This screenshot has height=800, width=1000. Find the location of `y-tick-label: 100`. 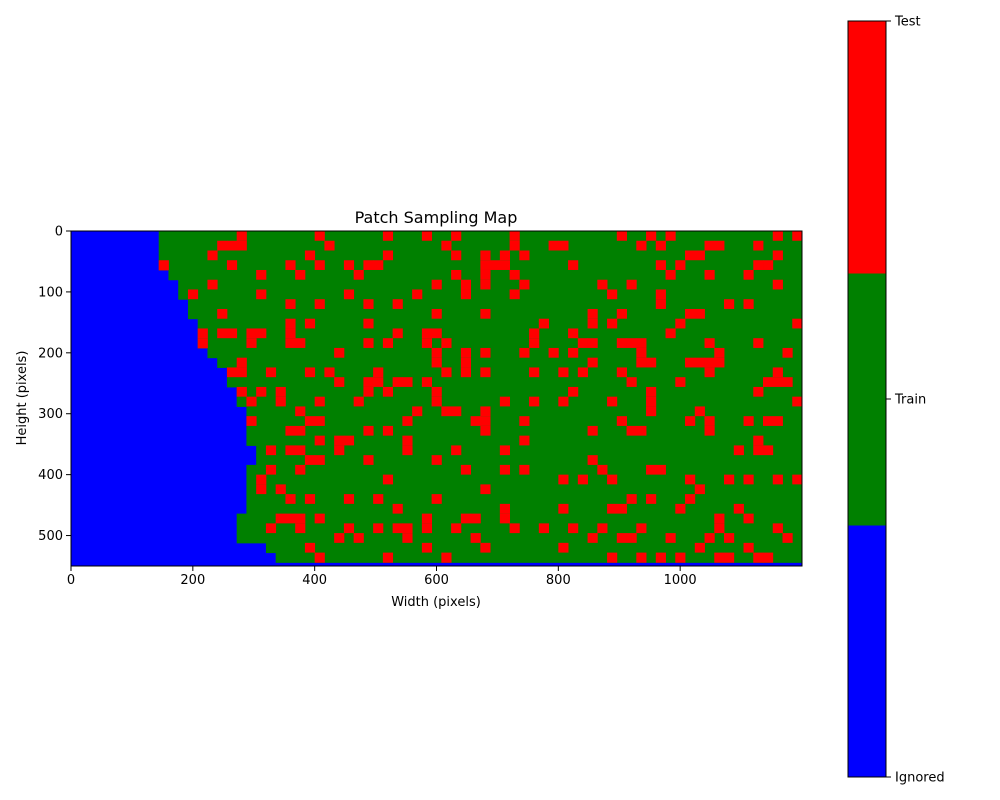

y-tick-label: 100 is located at coordinates (50, 292).